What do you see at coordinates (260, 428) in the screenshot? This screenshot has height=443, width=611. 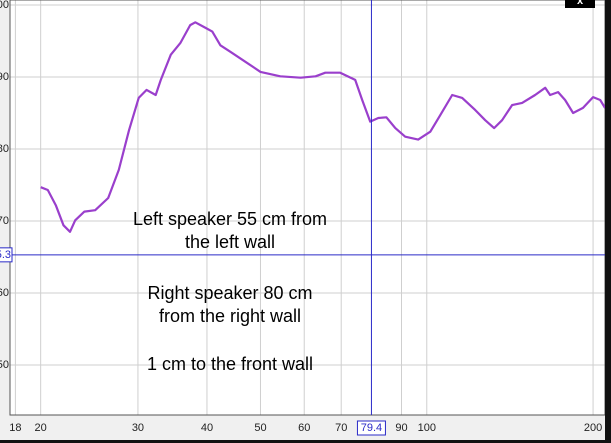 I see `x-tick-label: 50` at bounding box center [260, 428].